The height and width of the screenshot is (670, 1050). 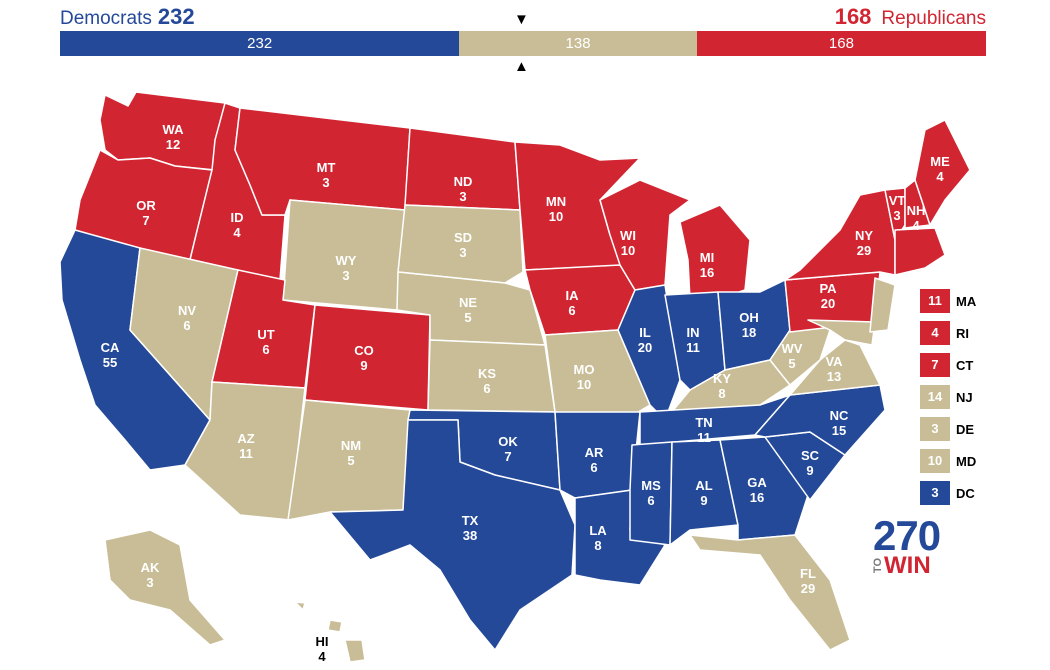 What do you see at coordinates (598, 530) in the screenshot?
I see `state-abbr-la: LA` at bounding box center [598, 530].